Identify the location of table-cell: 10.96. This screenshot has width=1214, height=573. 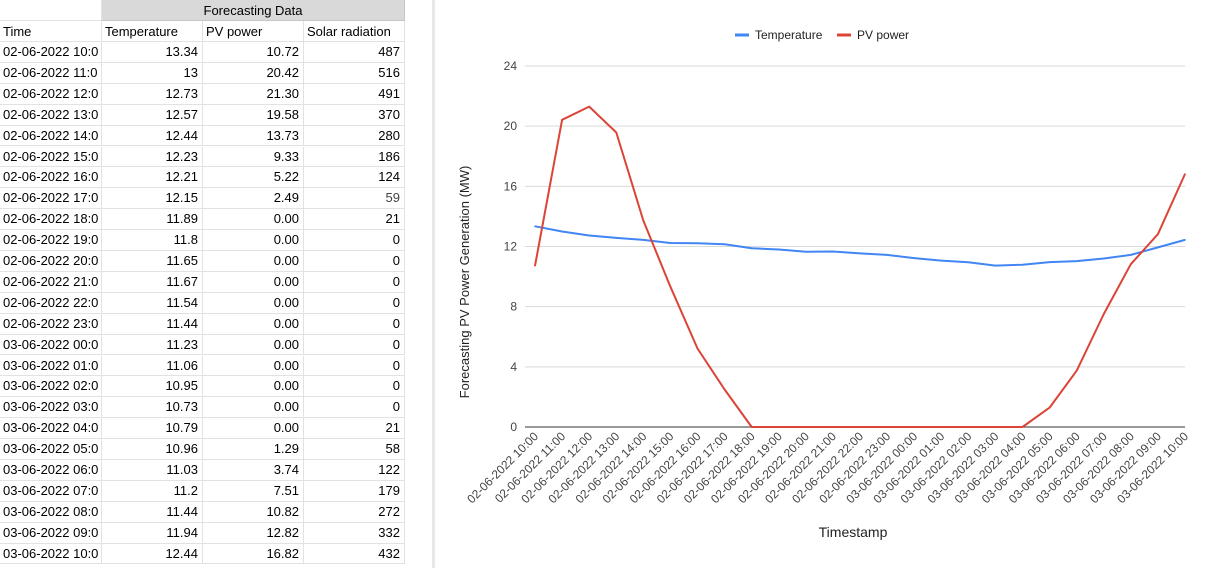
(152, 449).